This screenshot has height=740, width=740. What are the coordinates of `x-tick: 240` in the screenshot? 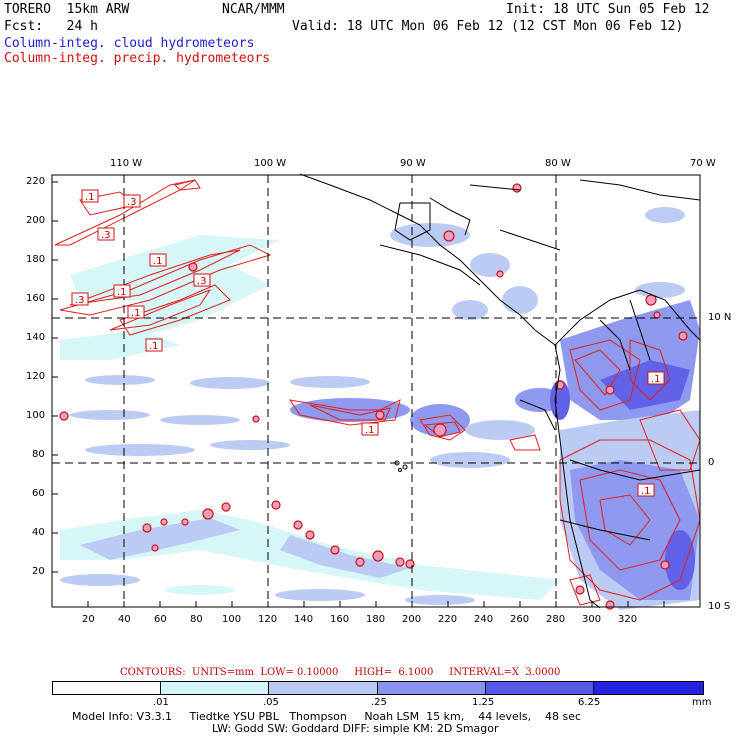 It's located at (484, 619).